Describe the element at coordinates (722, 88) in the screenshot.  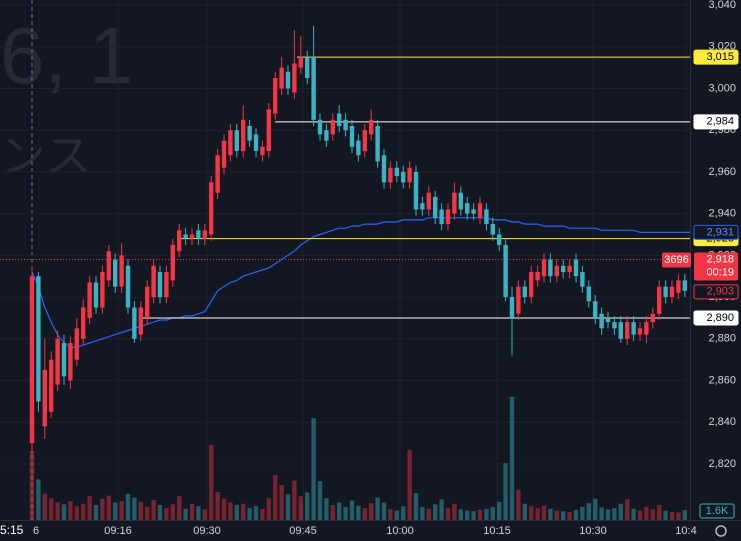
I see `y-tick-label: 3,000` at that location.